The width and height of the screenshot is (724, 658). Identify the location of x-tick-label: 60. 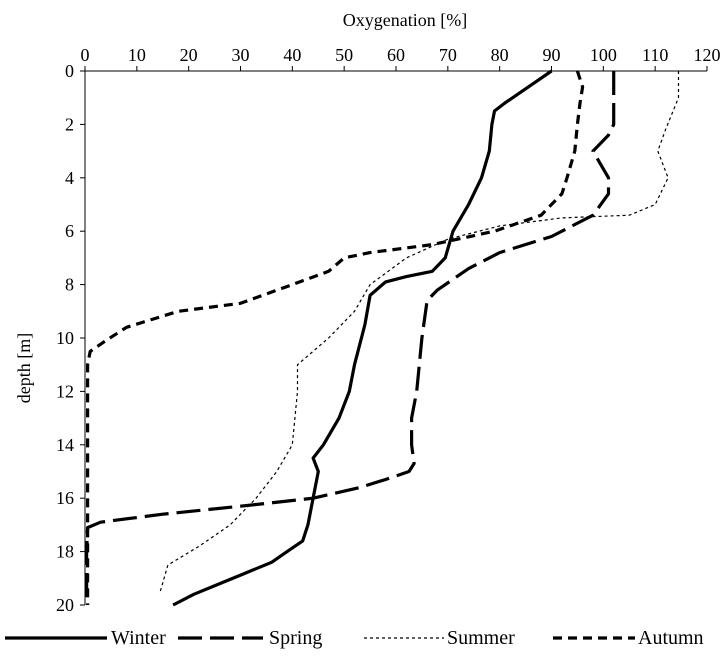
(396, 55).